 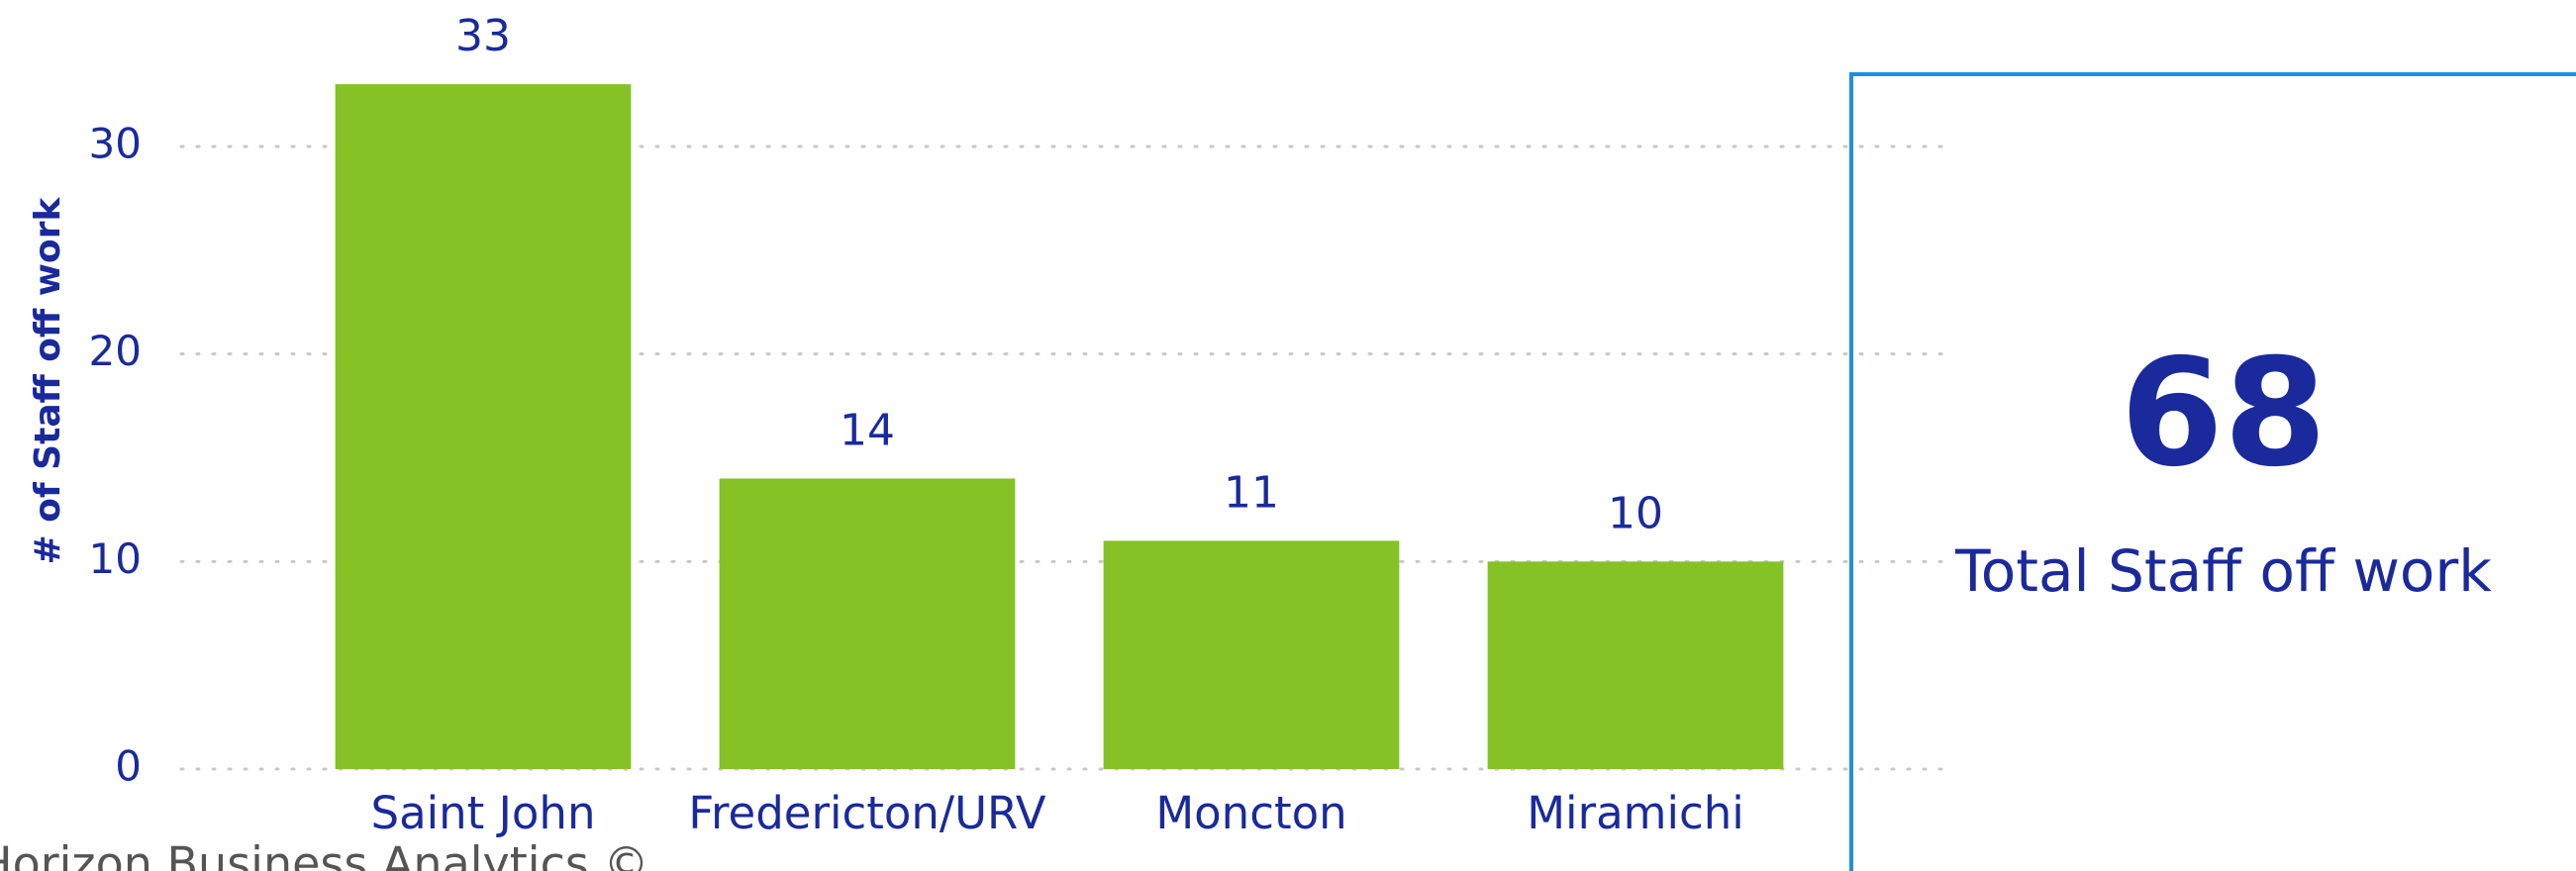 What do you see at coordinates (324, 854) in the screenshot?
I see `footer: Horizon Business Analytics ©` at bounding box center [324, 854].